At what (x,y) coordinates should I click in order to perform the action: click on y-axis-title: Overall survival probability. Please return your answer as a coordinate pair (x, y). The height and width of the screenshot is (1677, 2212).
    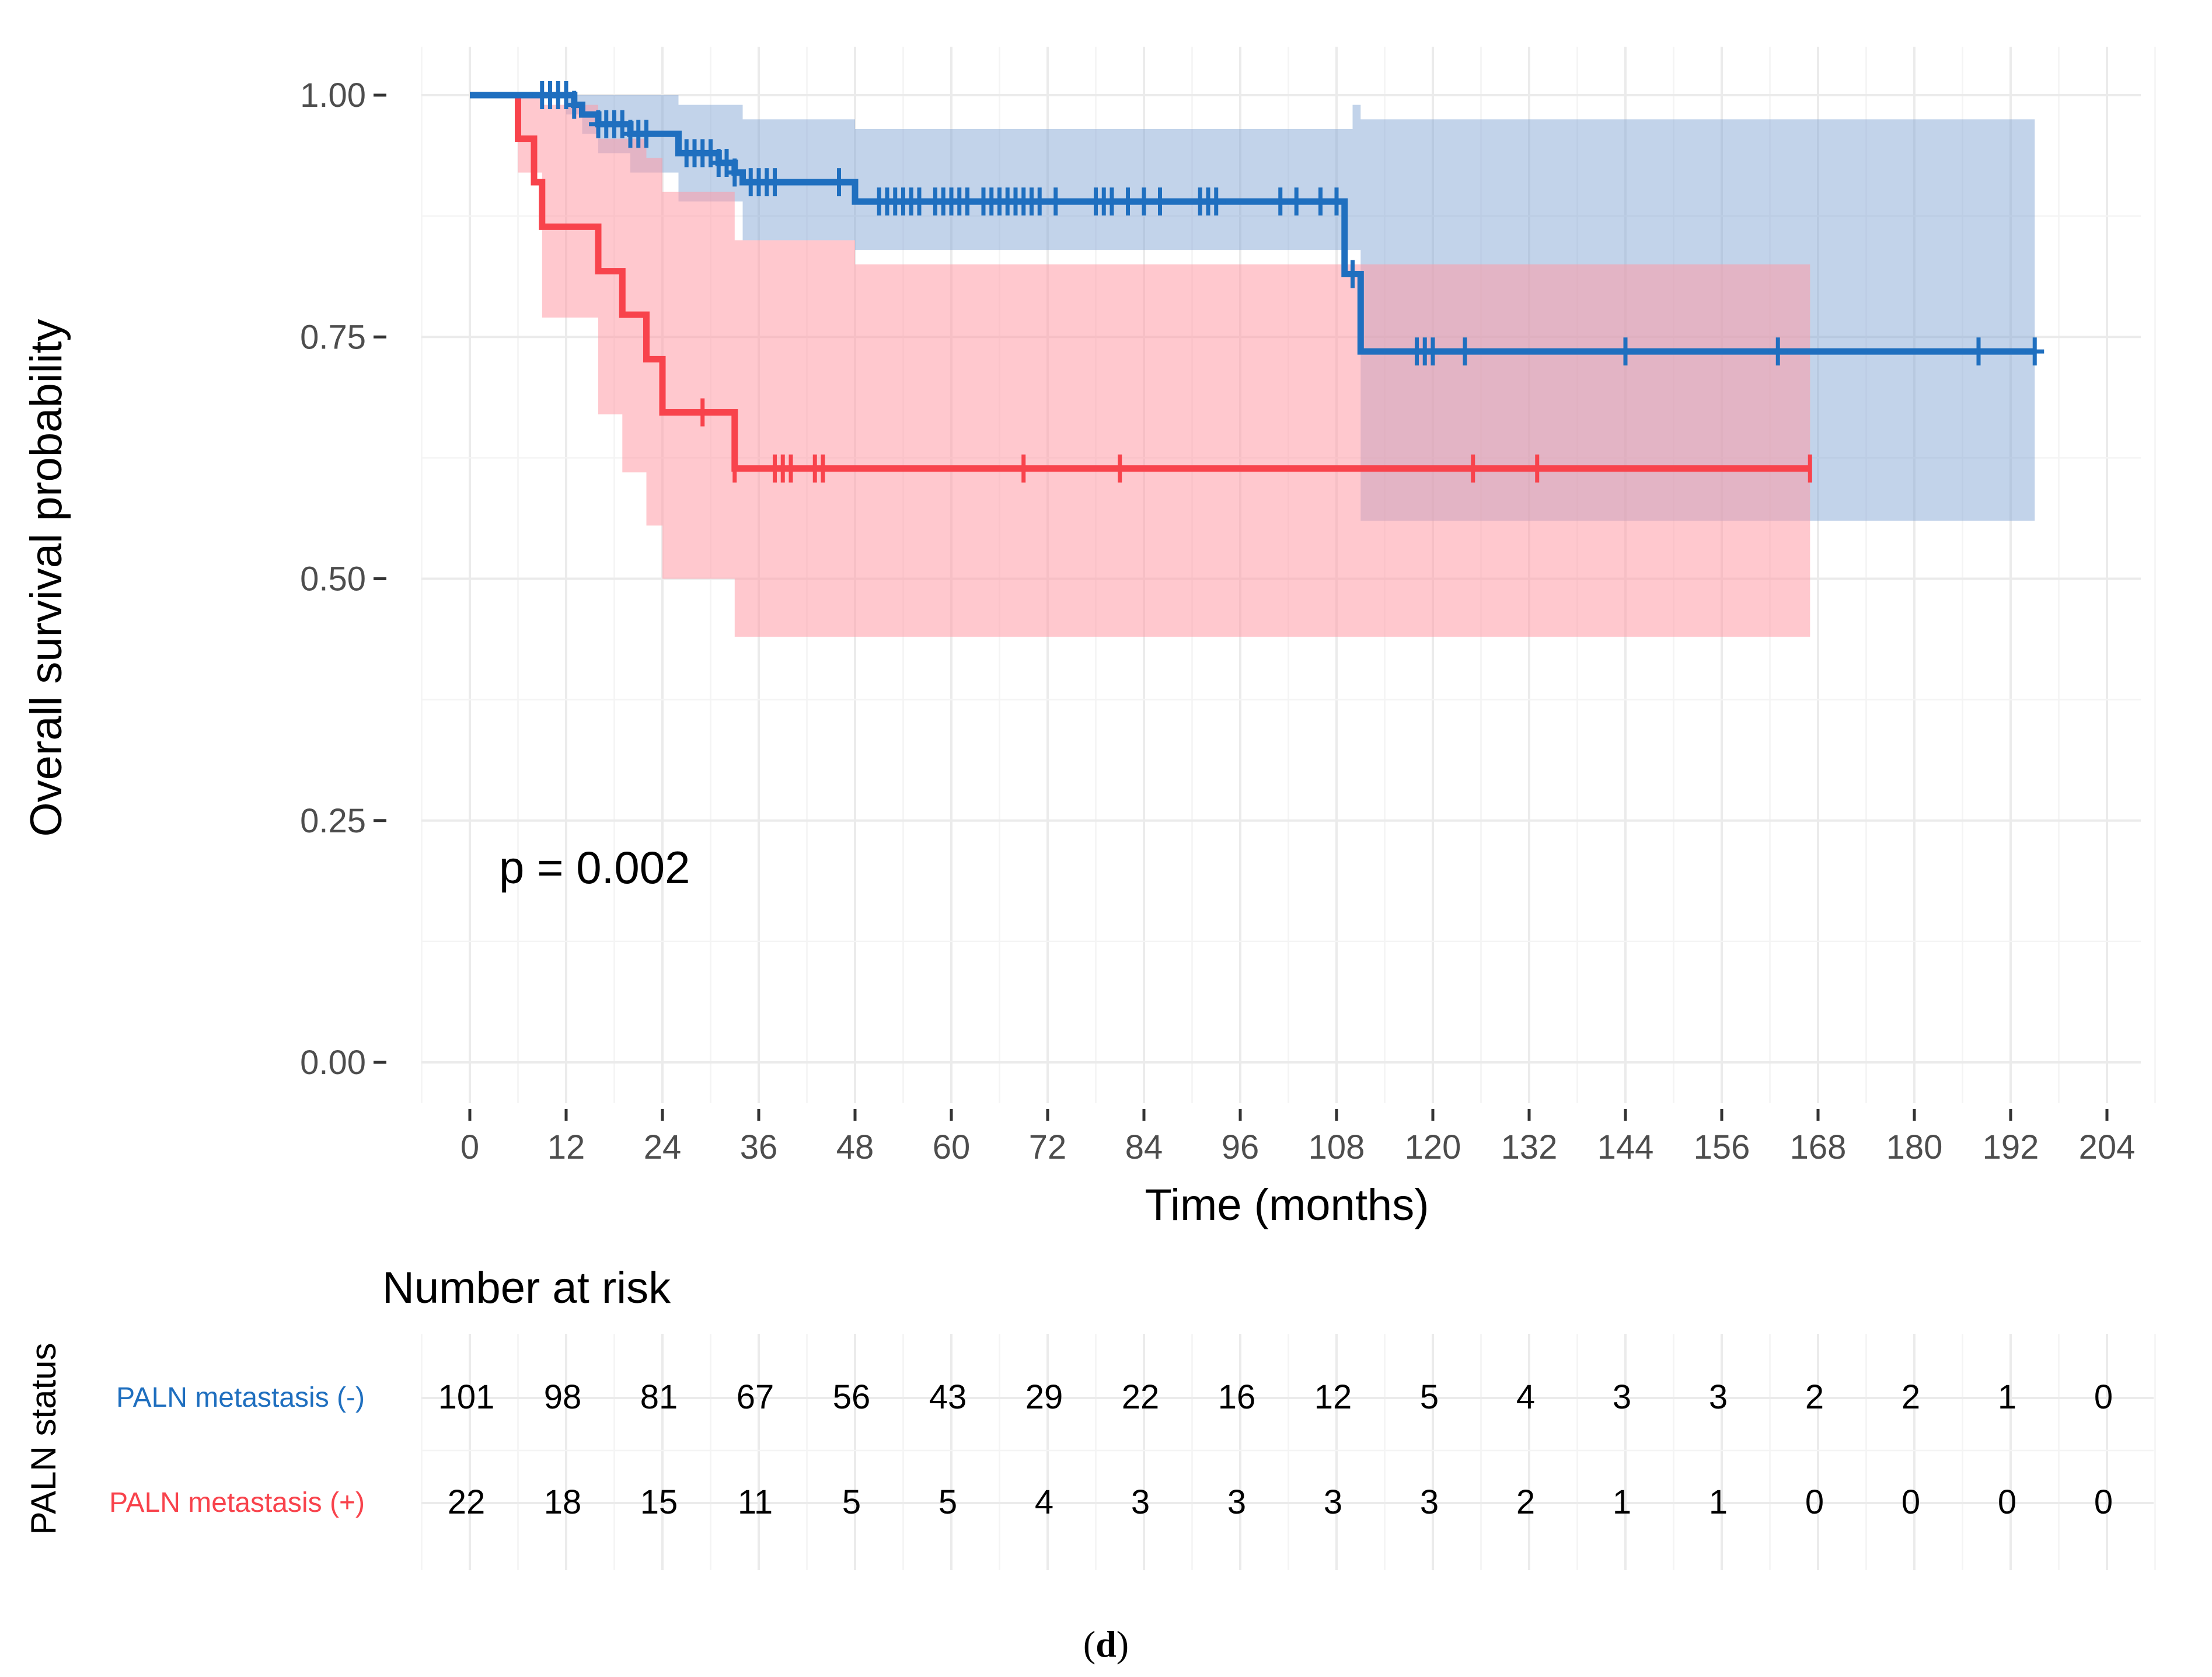
    Looking at the image, I should click on (46, 578).